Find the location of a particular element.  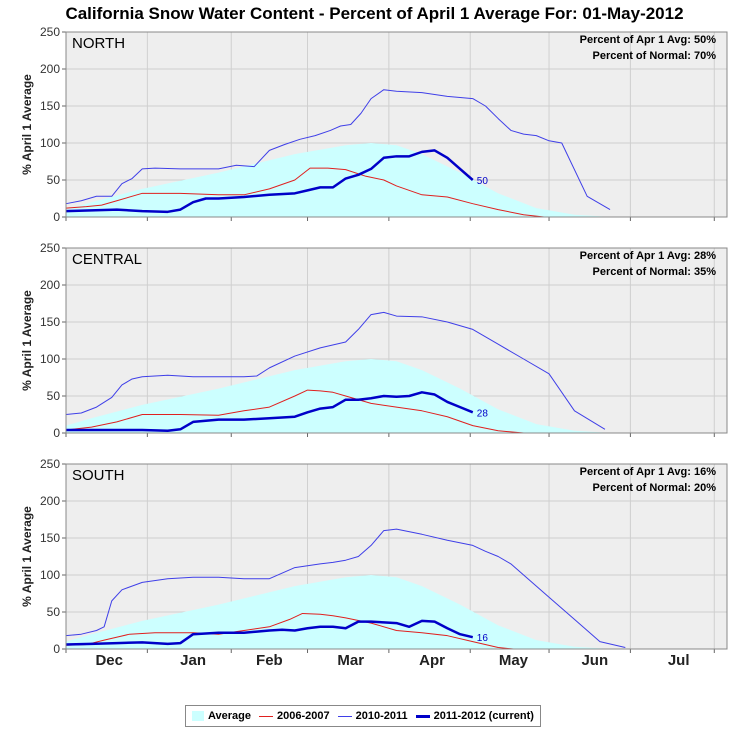

legend-label-2011-2012: 2011-2012 (current) is located at coordinates (483, 716).